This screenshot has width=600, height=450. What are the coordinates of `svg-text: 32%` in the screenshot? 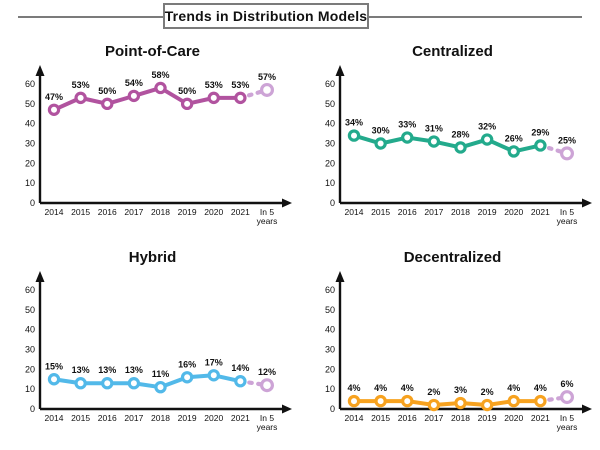 It's located at (487, 127).